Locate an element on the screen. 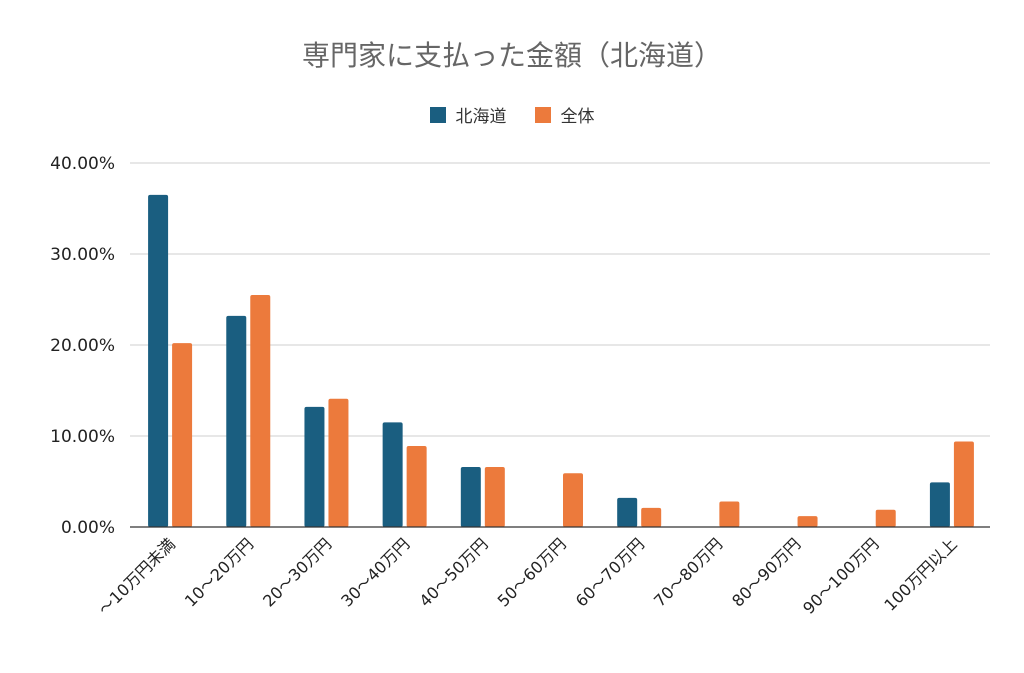 This screenshot has height=673, width=1024. legend-swatch-hokkaido is located at coordinates (437, 114).